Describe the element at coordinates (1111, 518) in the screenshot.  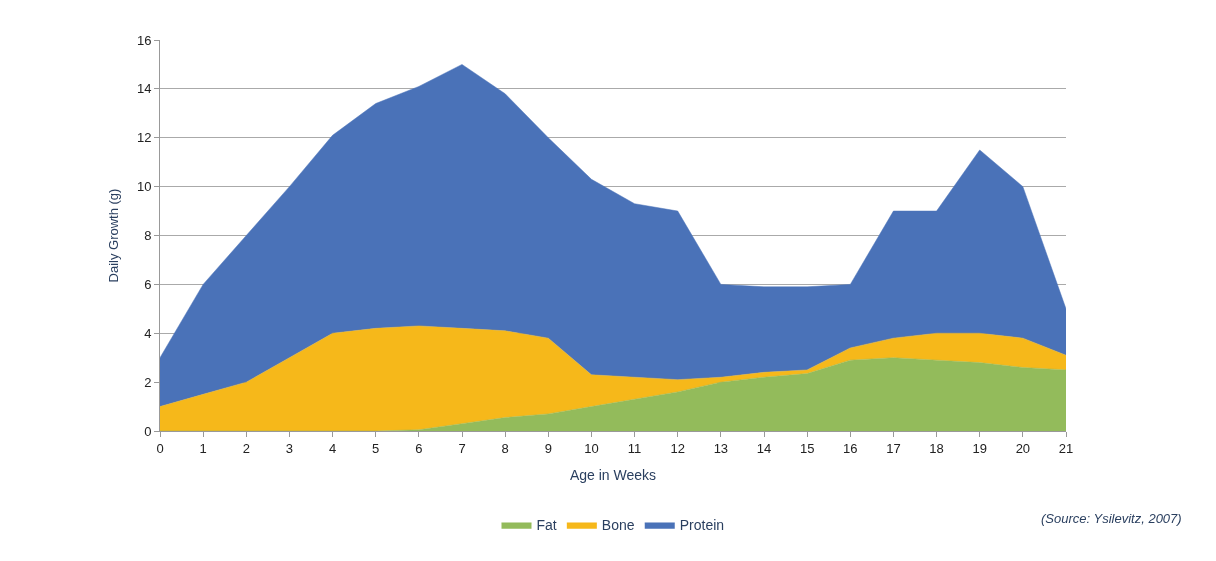
I see `text: (Source: Ysilevitz, 2007)` at that location.